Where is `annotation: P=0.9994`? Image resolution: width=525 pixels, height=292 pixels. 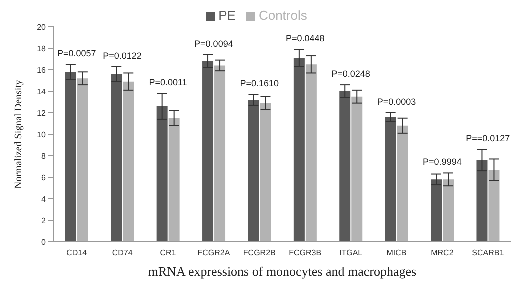
annotation: P=0.9994 is located at coordinates (442, 162).